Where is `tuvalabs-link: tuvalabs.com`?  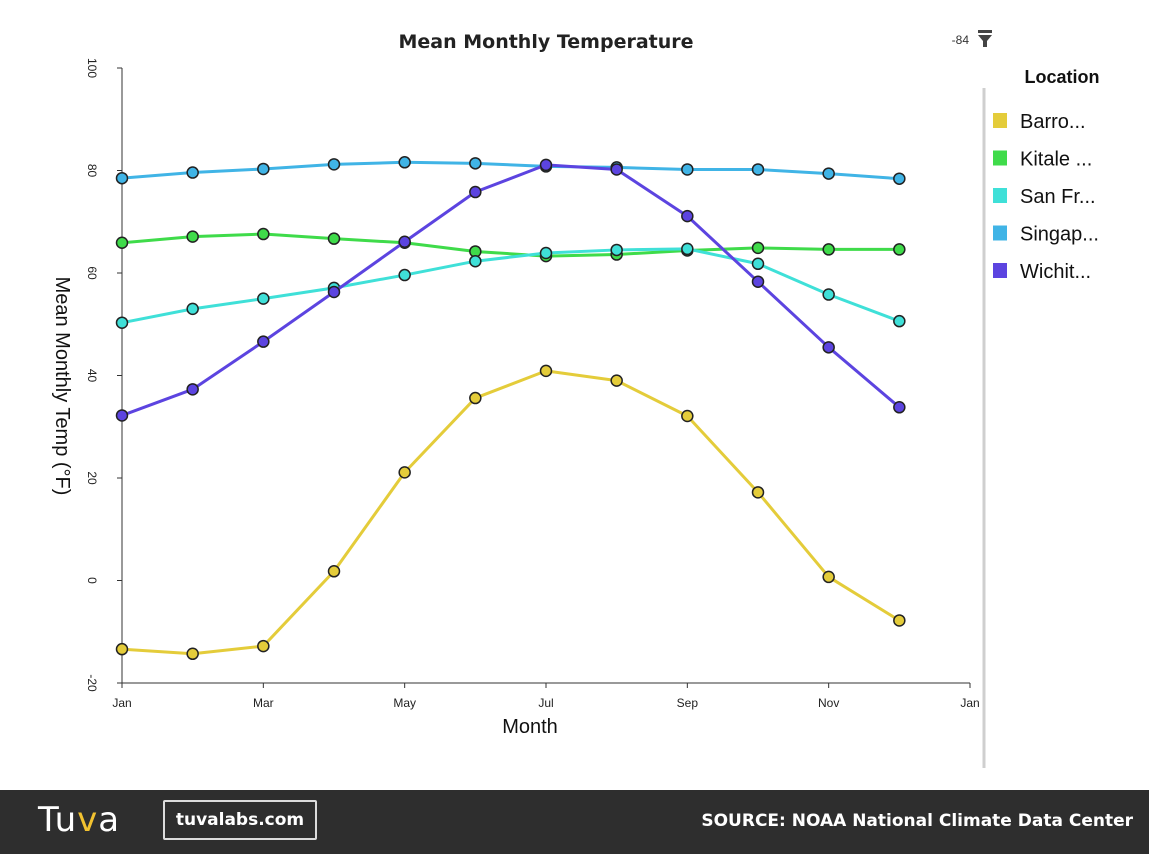
tuvalabs-link: tuvalabs.com is located at coordinates (240, 820).